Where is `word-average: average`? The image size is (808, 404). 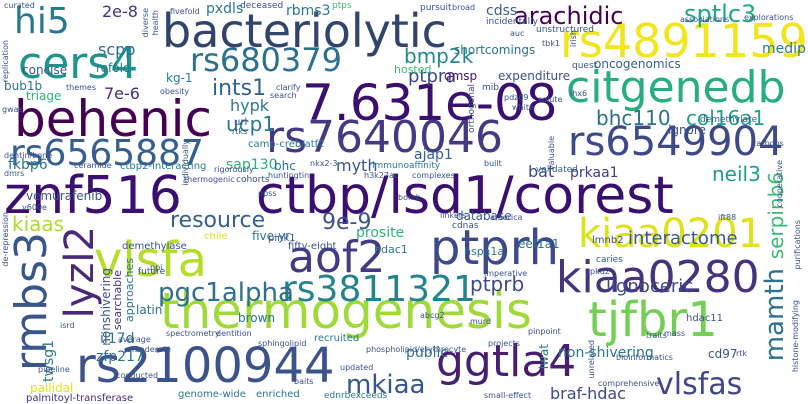
word-average: average is located at coordinates (134, 339).